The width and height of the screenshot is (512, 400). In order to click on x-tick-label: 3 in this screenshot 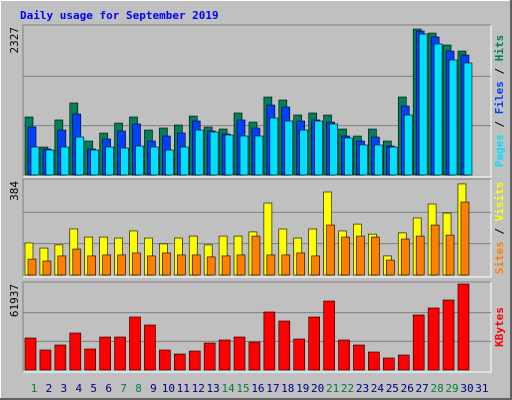, I will do `click(64, 388)`.